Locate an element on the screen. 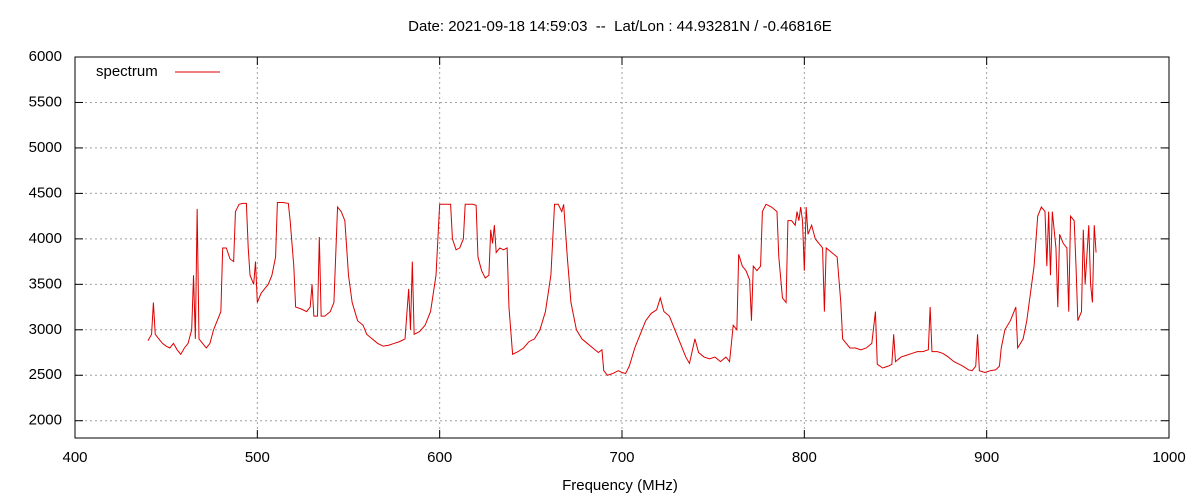  x-tick-label: 600 is located at coordinates (439, 457).